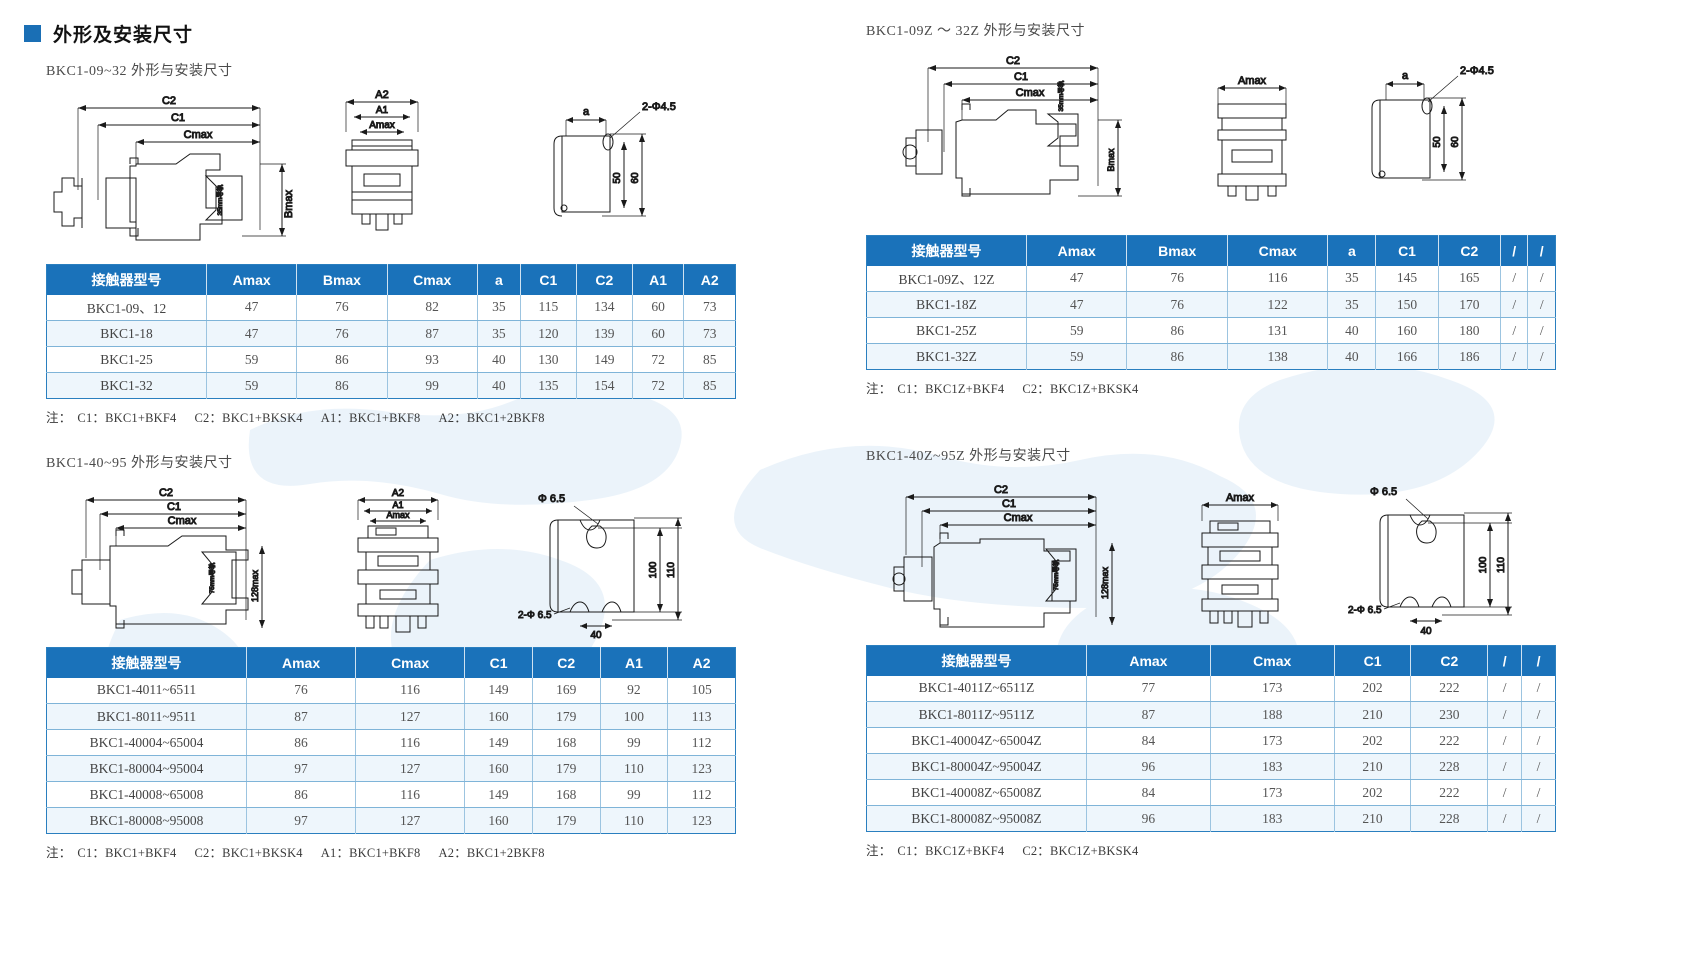 This screenshot has width=1700, height=977. I want to click on section-subtitle: BKC1-09~32 外形与安装尺寸, so click(139, 71).